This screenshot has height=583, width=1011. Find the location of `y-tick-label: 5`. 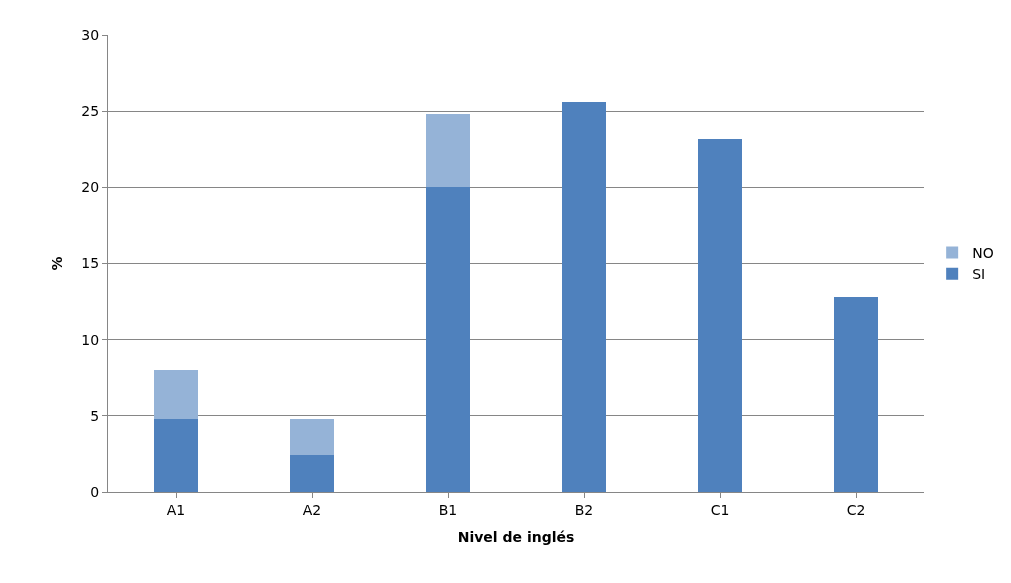

y-tick-label: 5 is located at coordinates (95, 415).